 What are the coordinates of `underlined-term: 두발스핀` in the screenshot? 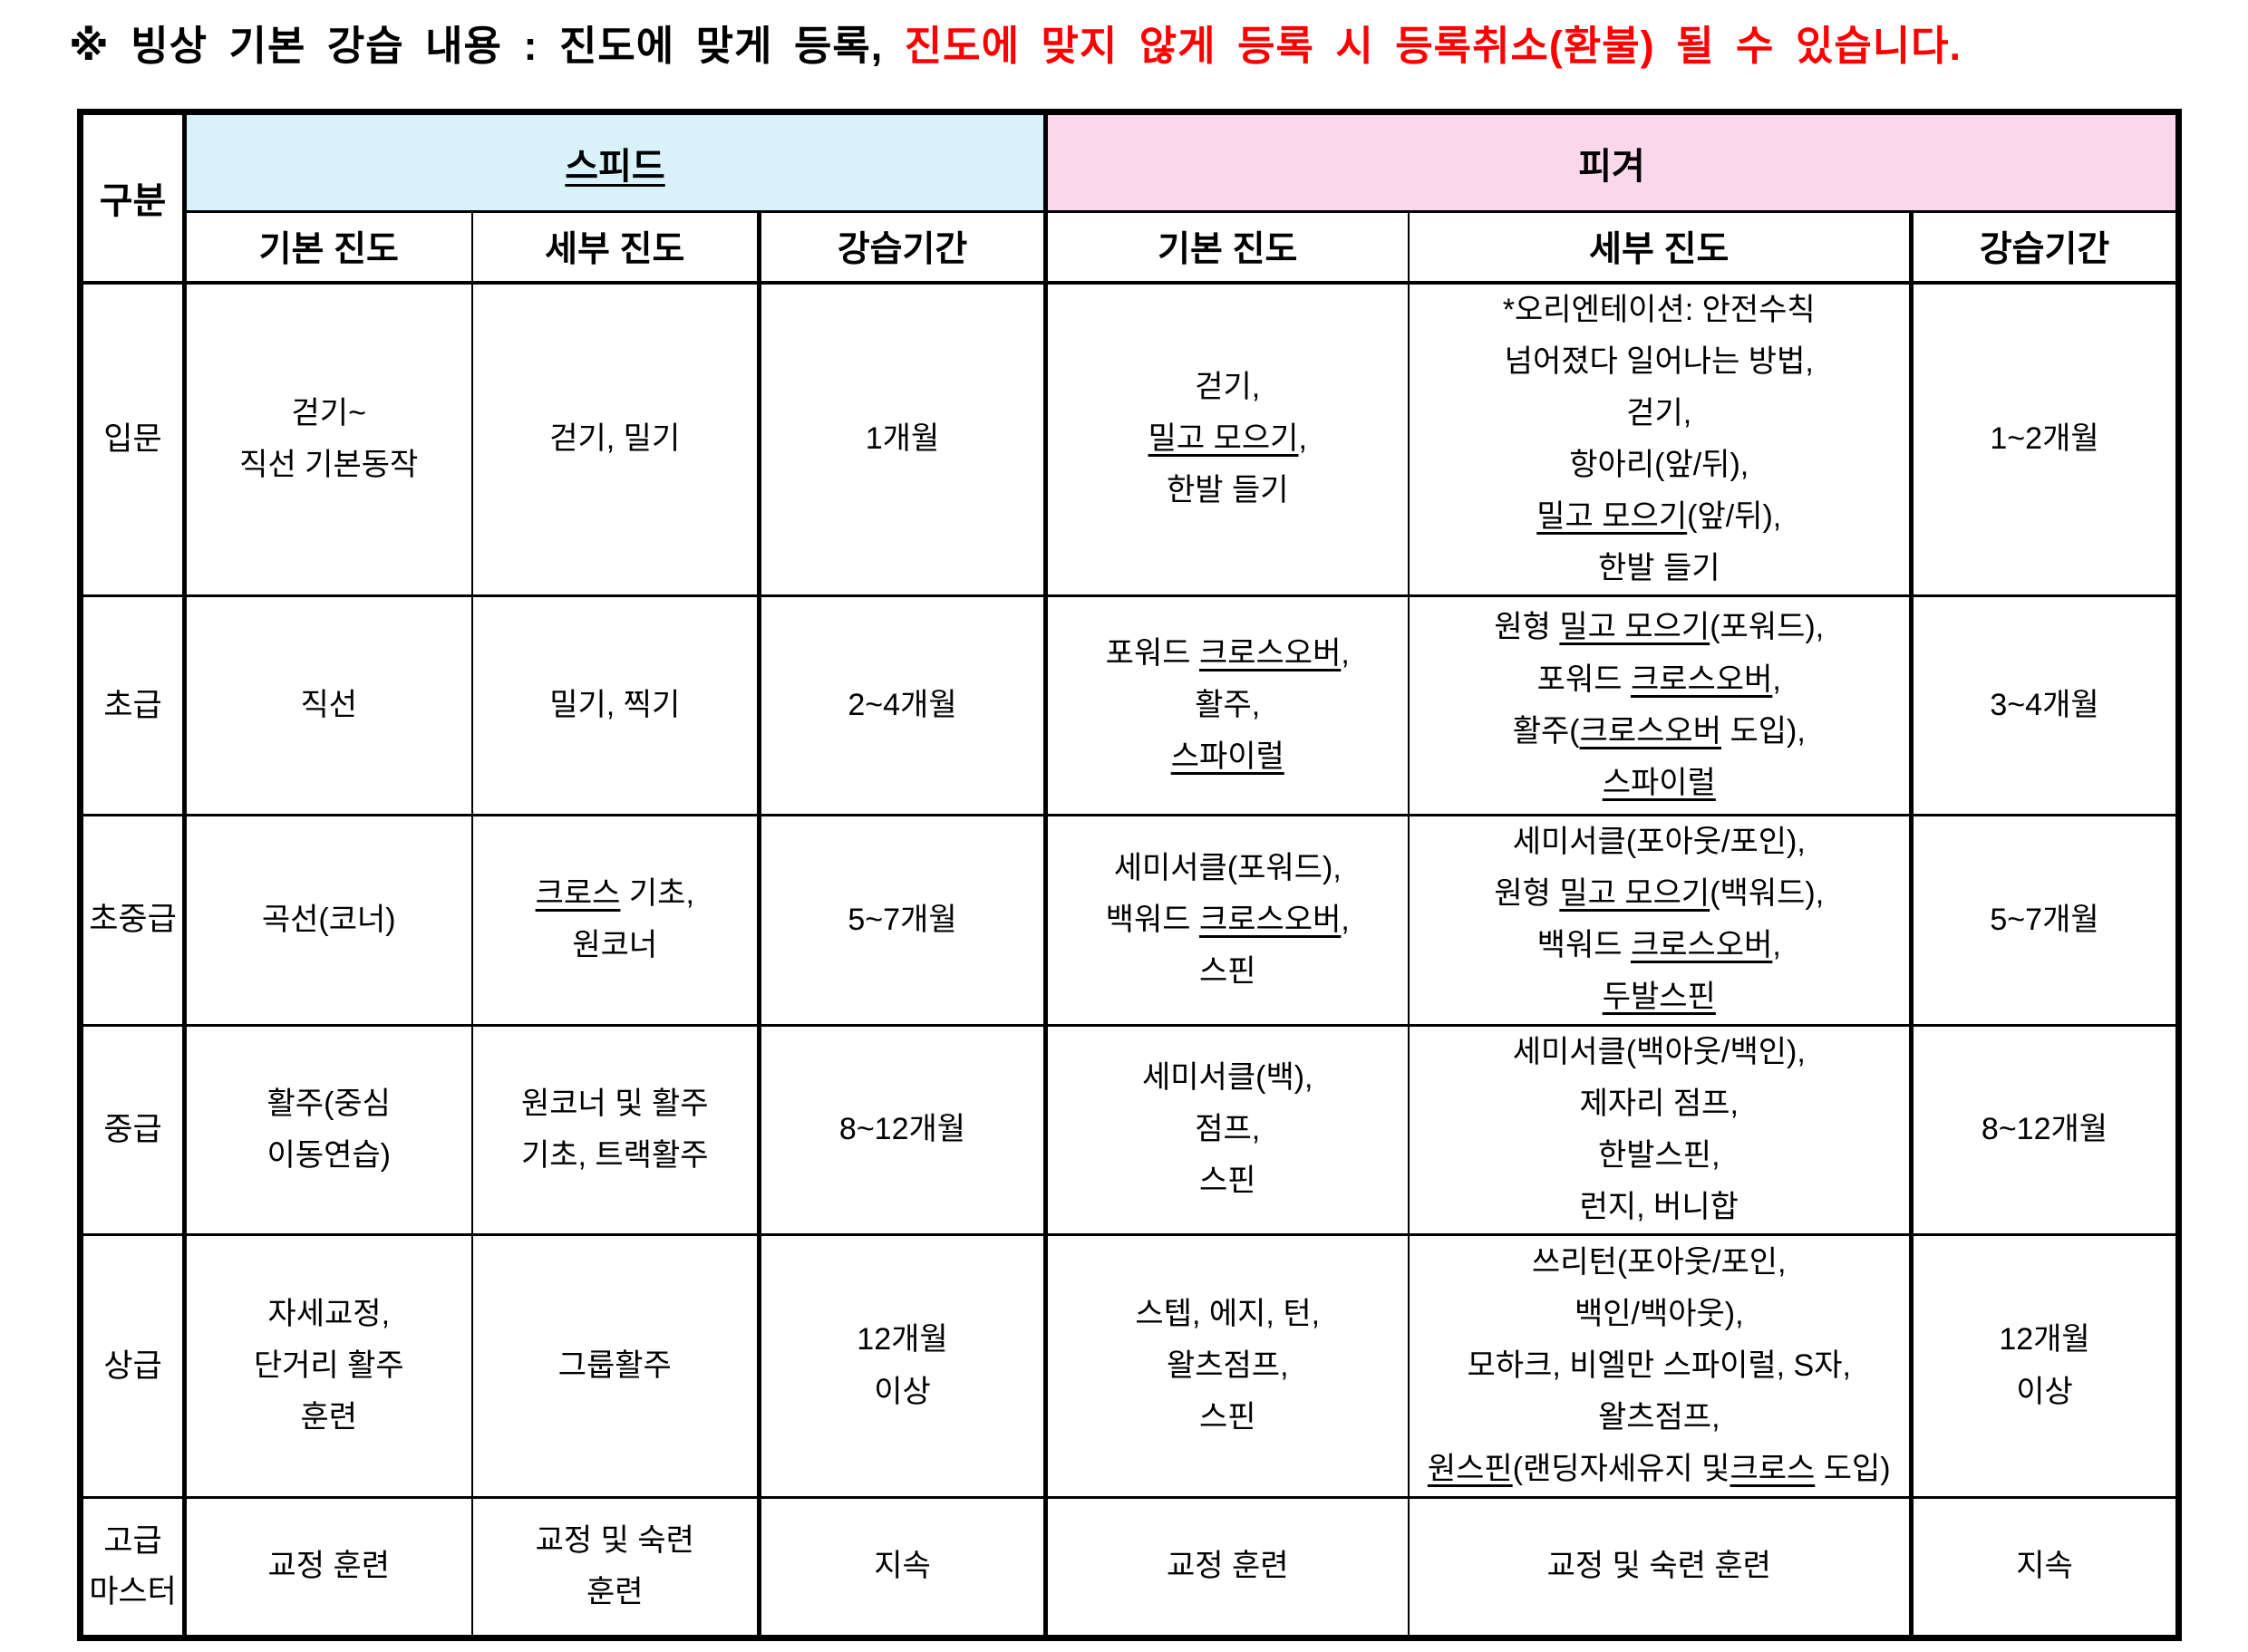 It's located at (1659, 997).